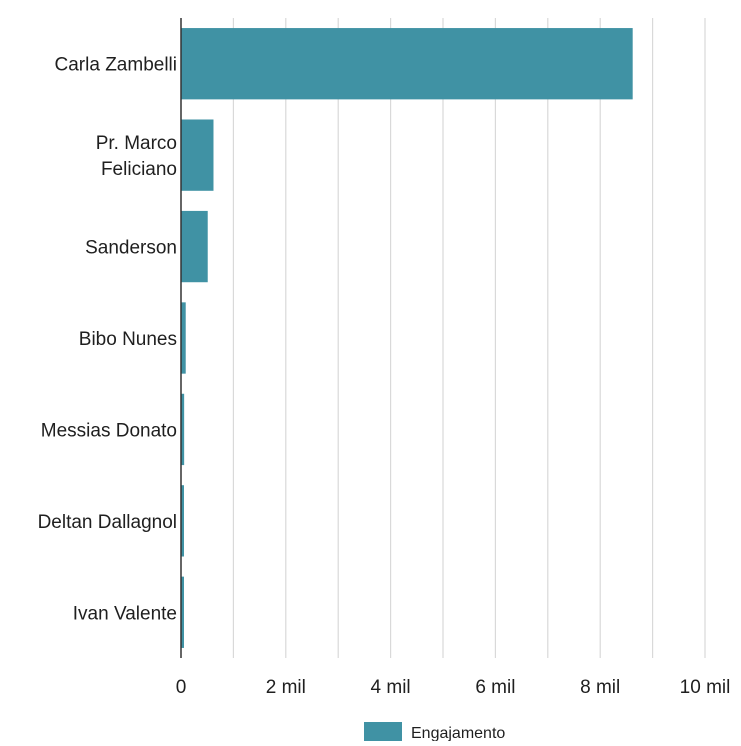 The image size is (741, 746). I want to click on x-tick-label: 0, so click(181, 687).